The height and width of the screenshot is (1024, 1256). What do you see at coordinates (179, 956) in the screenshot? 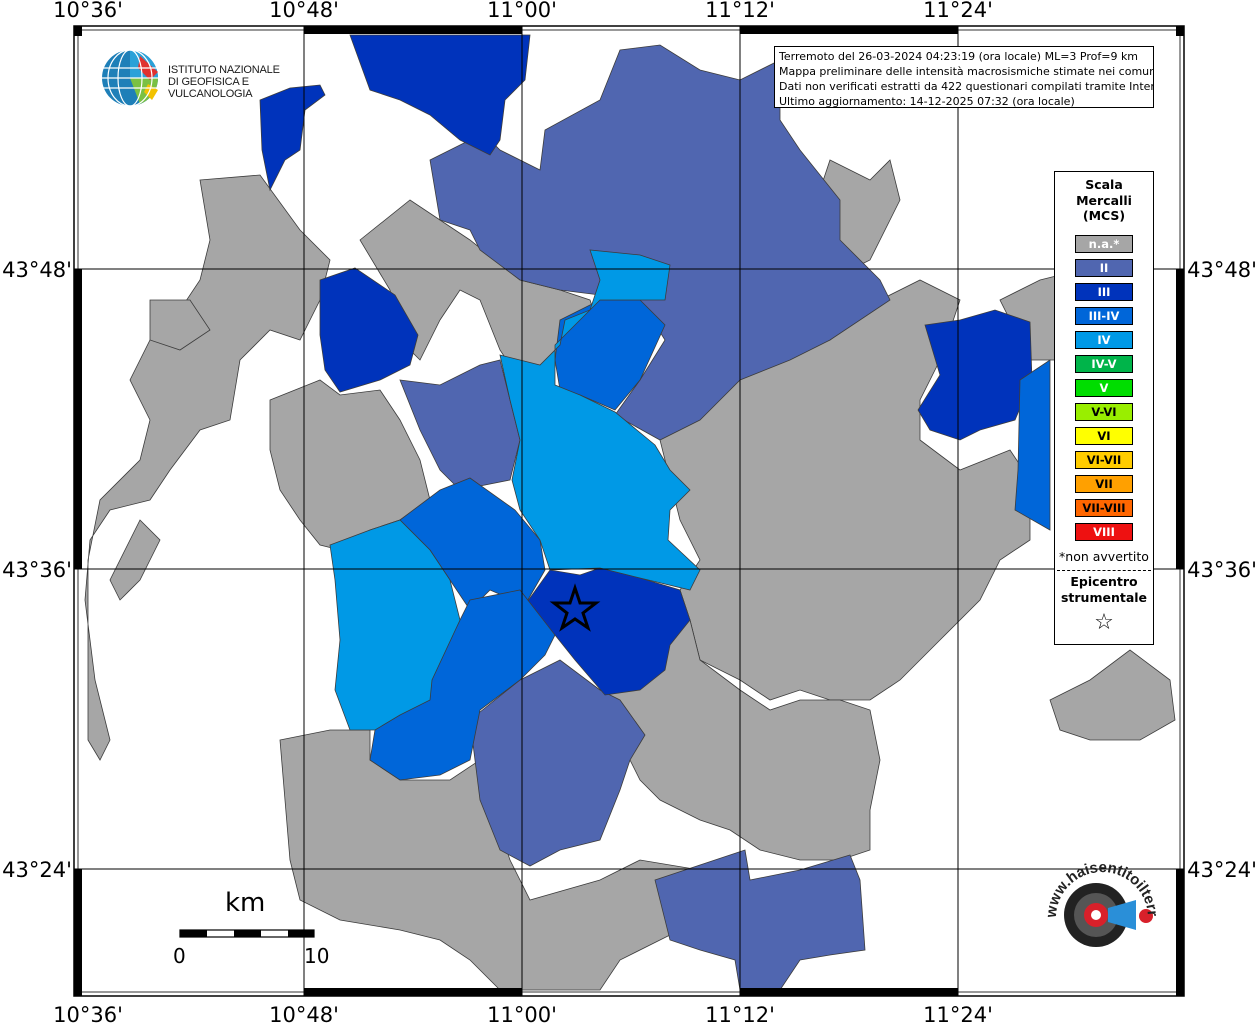
I see `scale-min: 0` at bounding box center [179, 956].